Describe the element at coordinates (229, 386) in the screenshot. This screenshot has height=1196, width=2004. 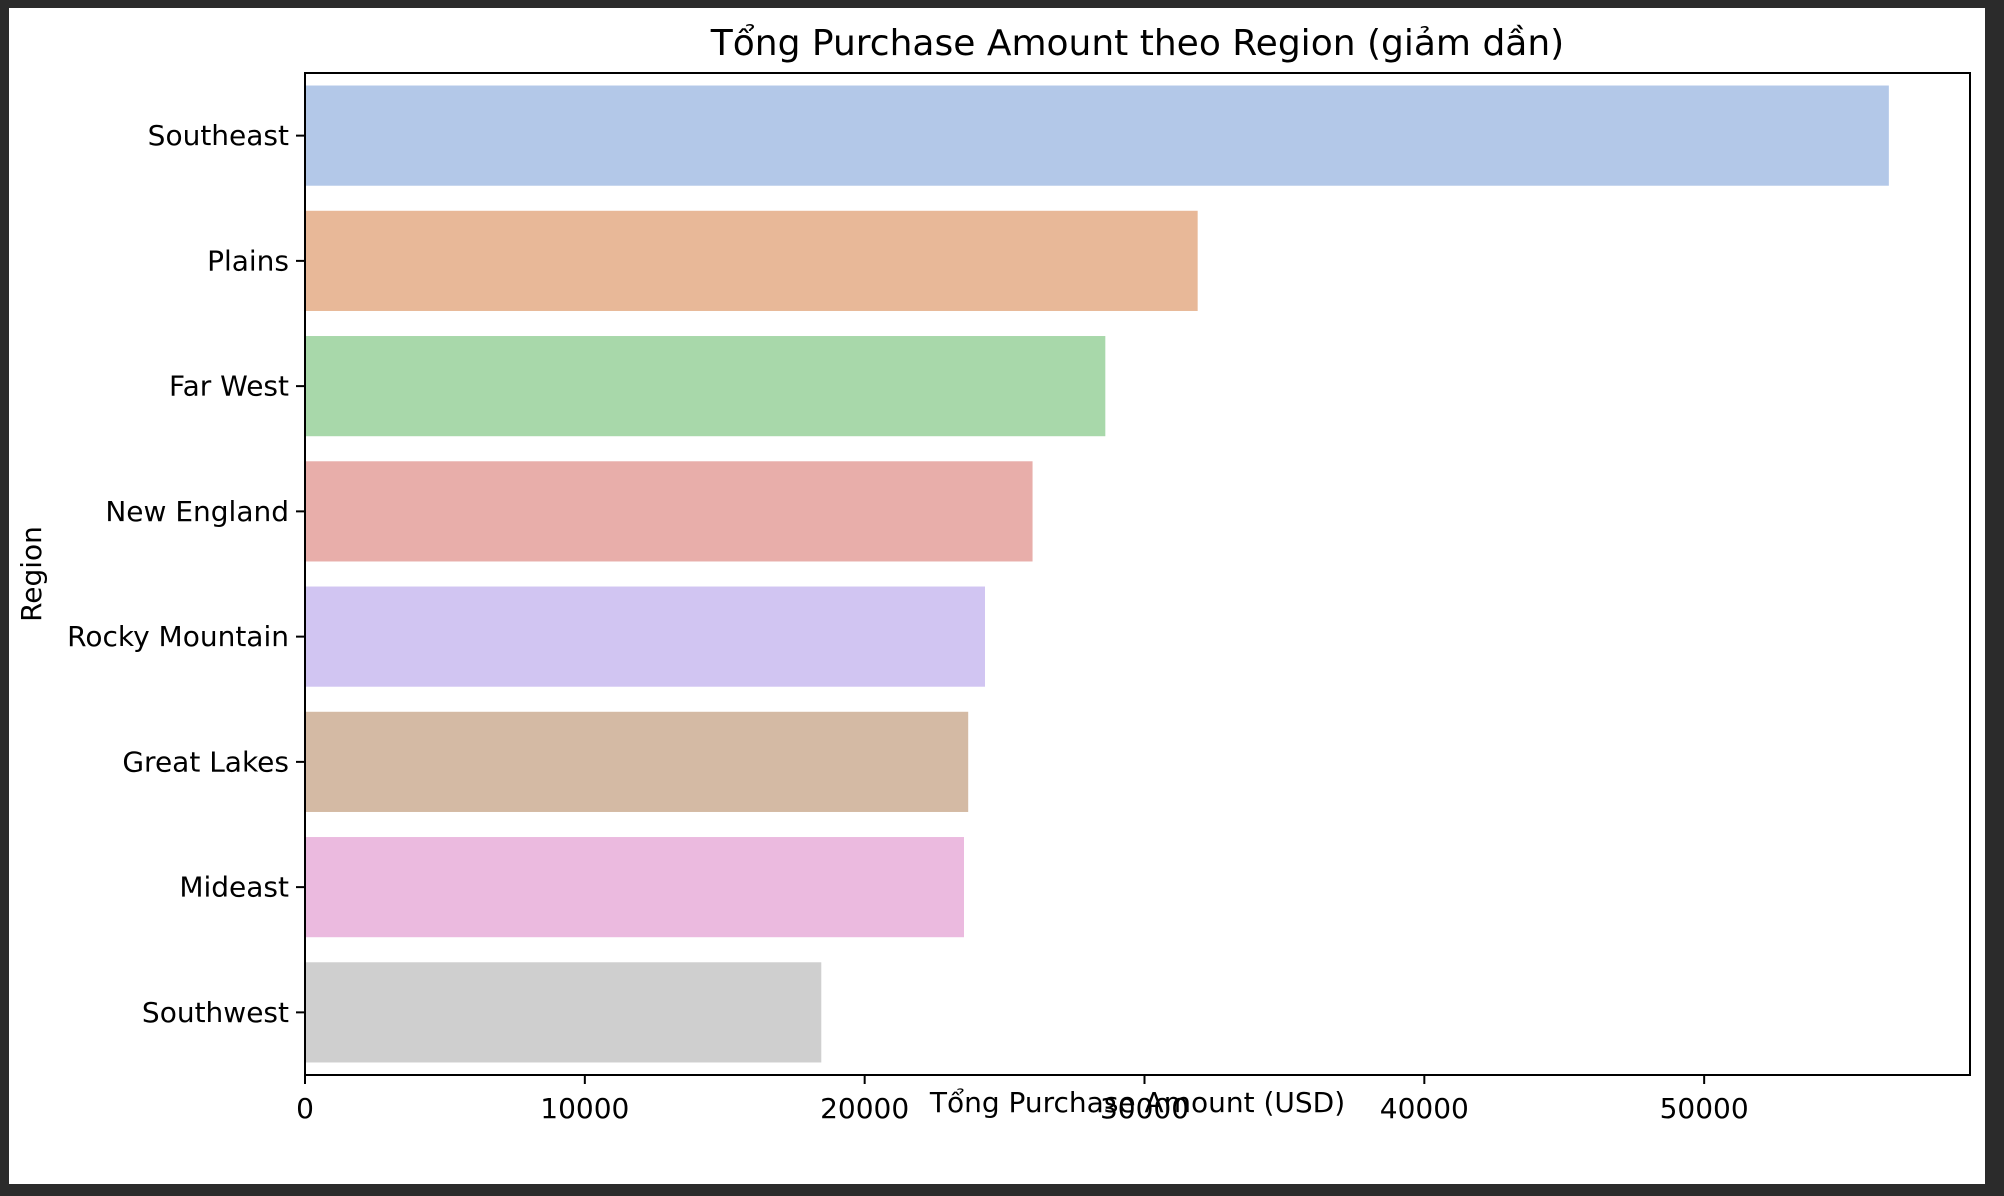
I see `y-tick-label: Far West` at that location.